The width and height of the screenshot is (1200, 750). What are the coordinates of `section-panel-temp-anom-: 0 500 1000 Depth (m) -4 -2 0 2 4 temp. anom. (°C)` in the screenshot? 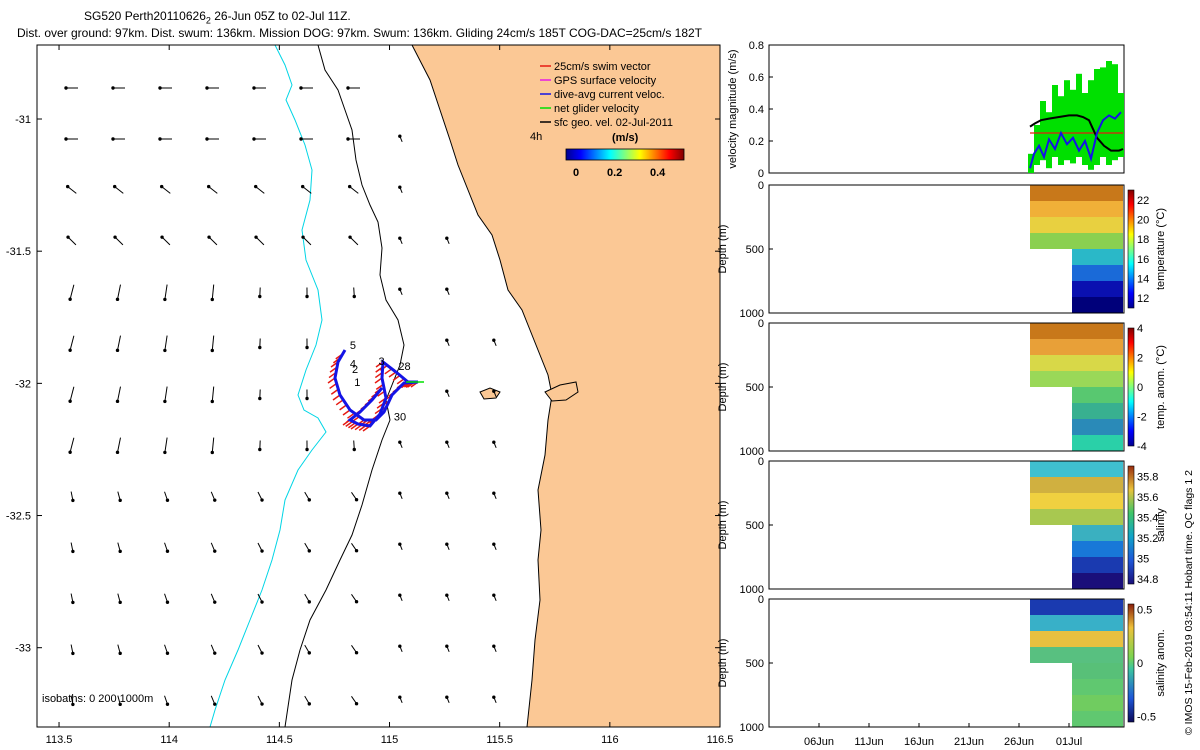 It's located at (942, 388).